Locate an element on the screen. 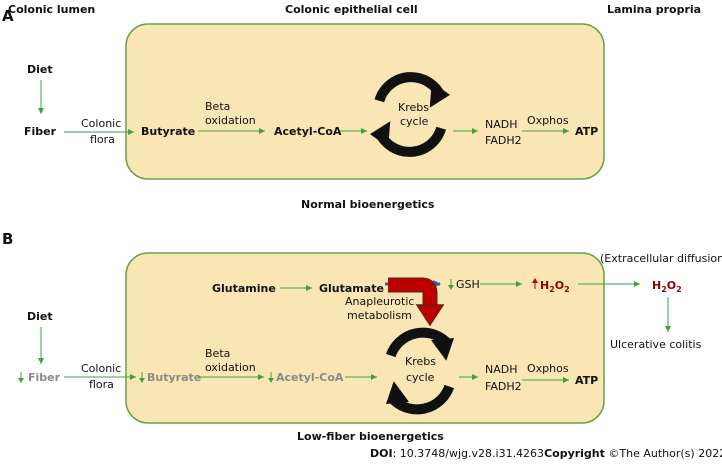 Image resolution: width=722 pixels, height=464 pixels. oxphos-label-b: Oxphos is located at coordinates (548, 368).